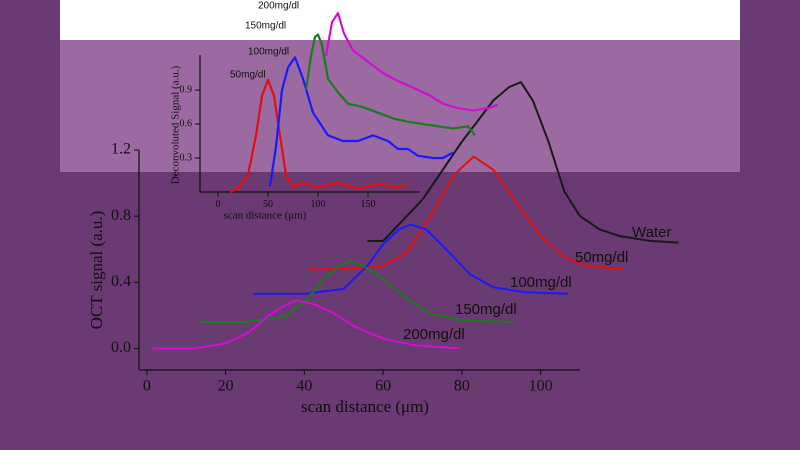 The image size is (800, 450). What do you see at coordinates (368, 204) in the screenshot?
I see `x-tick-label: 150` at bounding box center [368, 204].